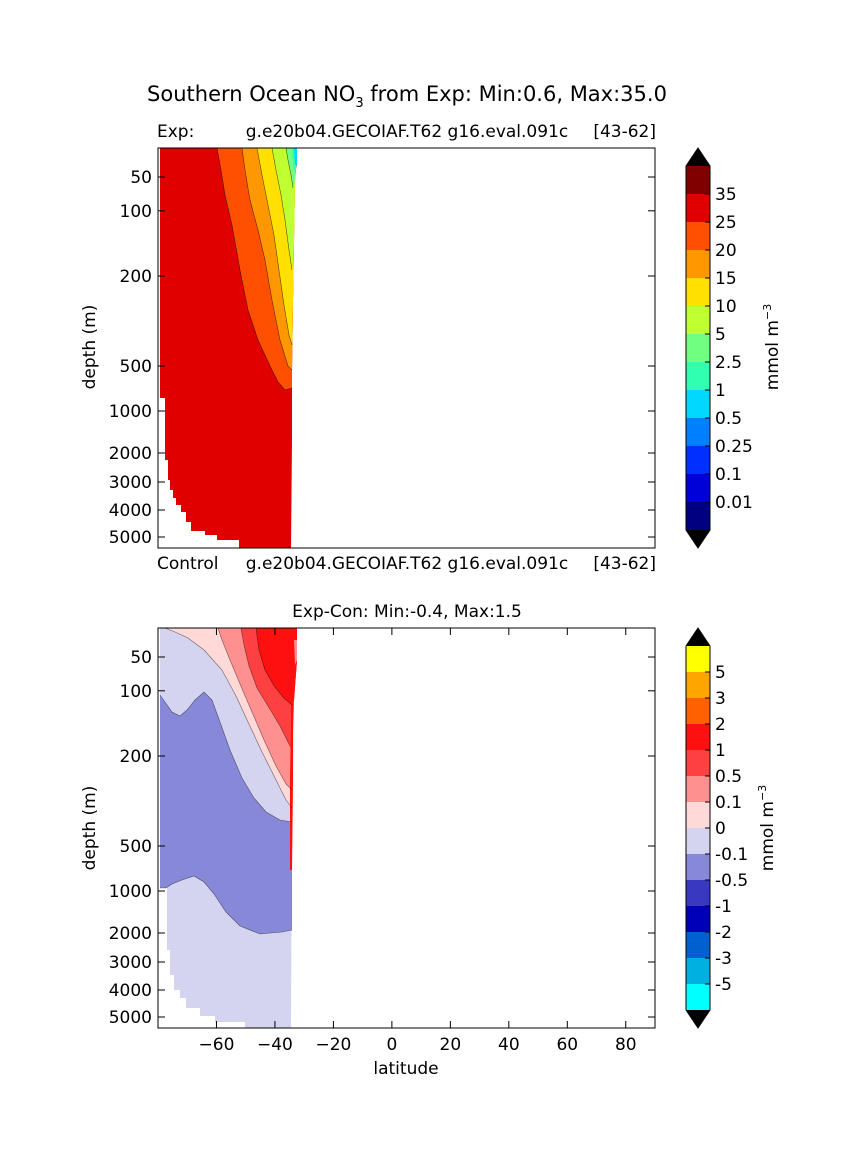 This screenshot has width=864, height=1158. Describe the element at coordinates (720, 829) in the screenshot. I see `colorbar-tick-label: 0` at that location.